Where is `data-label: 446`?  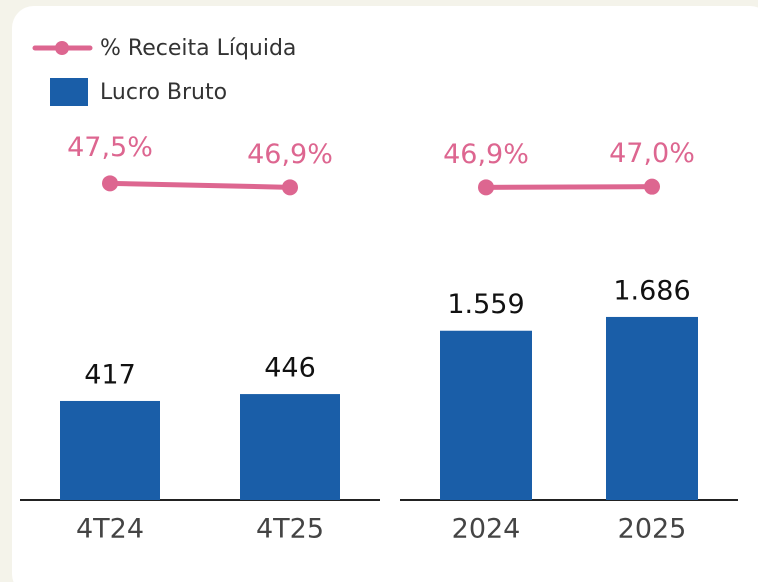
data-label: 446 is located at coordinates (290, 368).